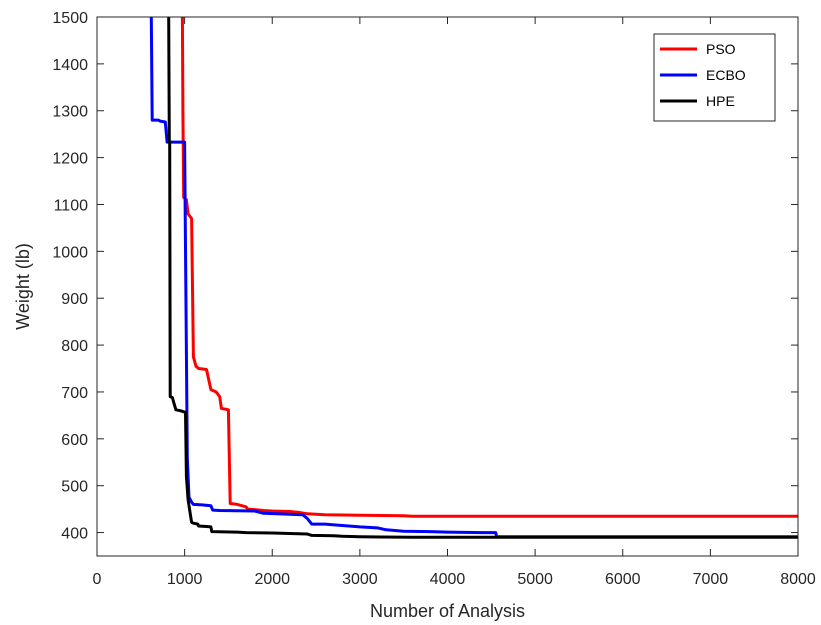 The image size is (821, 625). I want to click on x-tick-label: 0, so click(97, 579).